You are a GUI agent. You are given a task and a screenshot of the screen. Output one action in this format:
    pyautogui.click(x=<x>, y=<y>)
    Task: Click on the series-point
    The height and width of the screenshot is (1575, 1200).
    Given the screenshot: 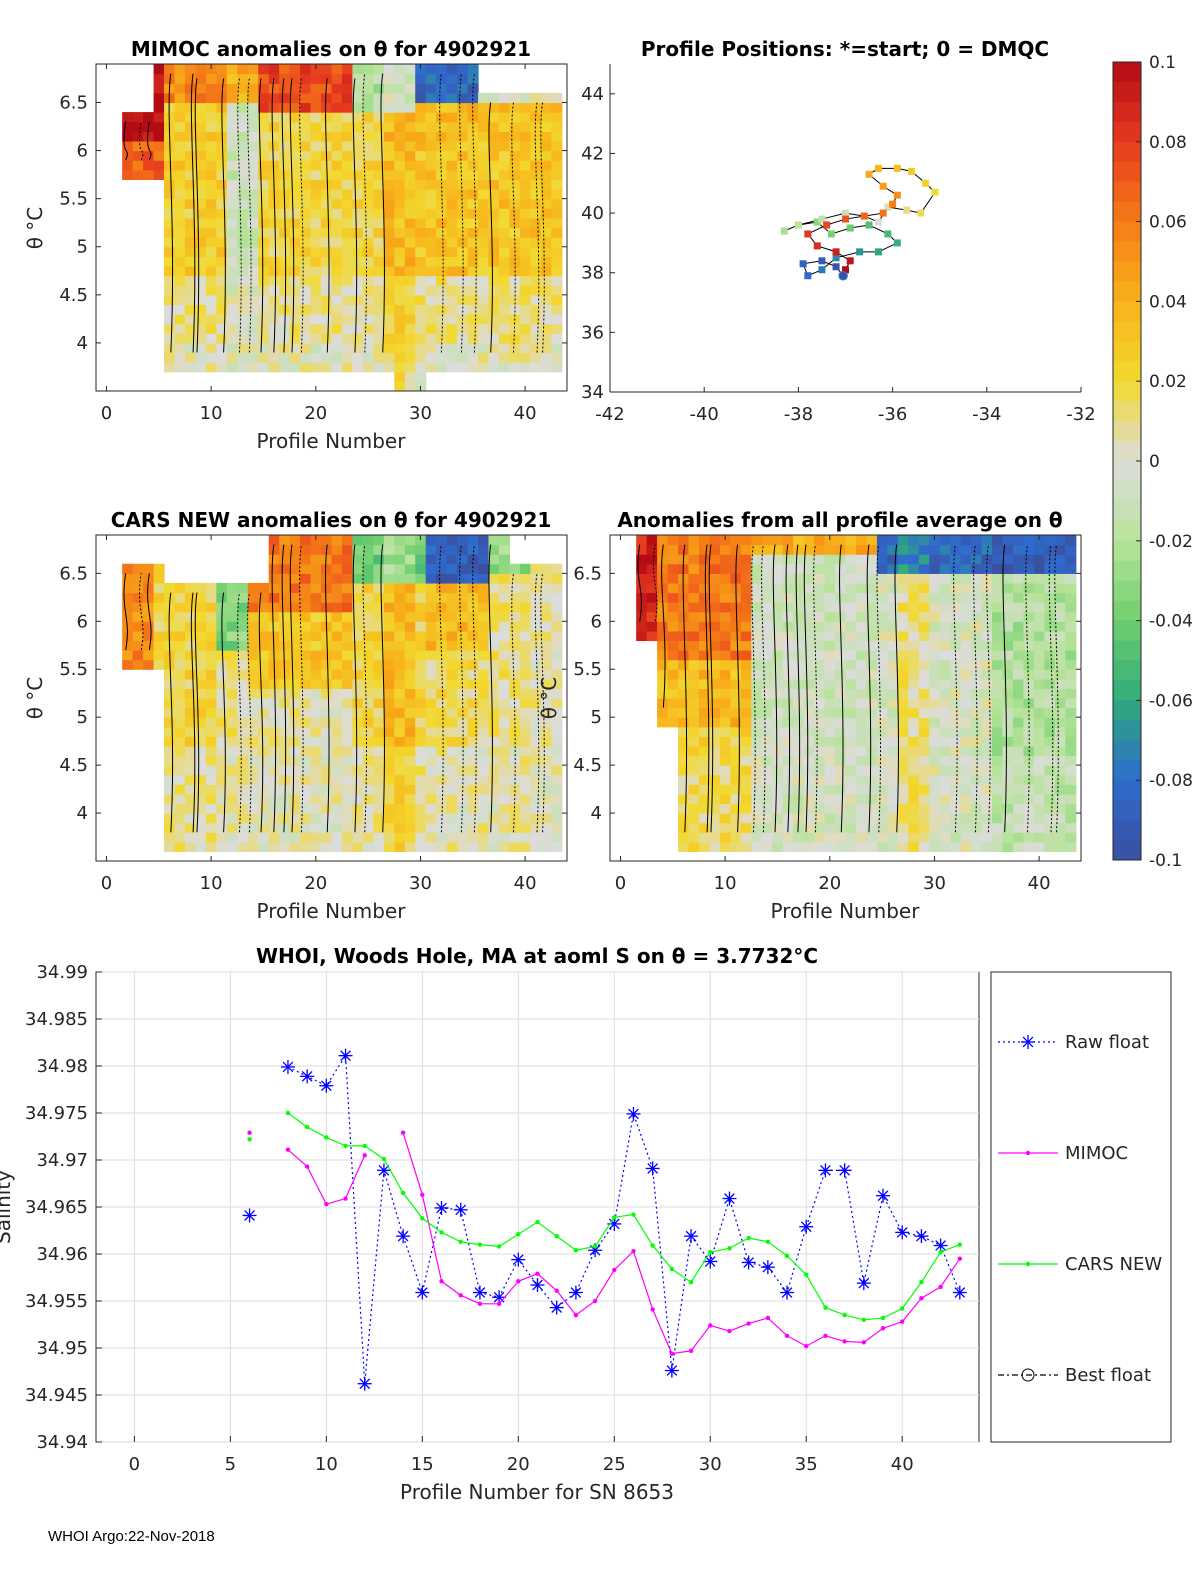 What is the action you would take?
    pyautogui.click(x=940, y=1252)
    